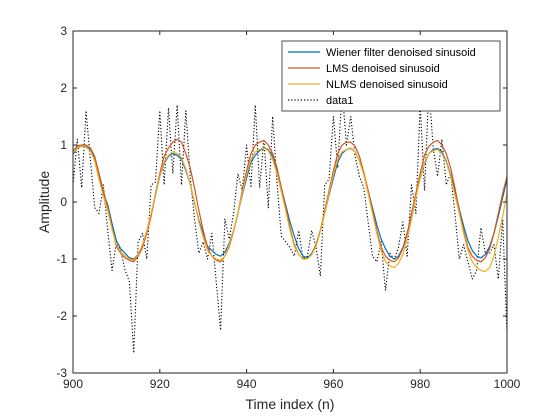 The height and width of the screenshot is (420, 560). I want to click on x-tick-label: 960, so click(333, 384).